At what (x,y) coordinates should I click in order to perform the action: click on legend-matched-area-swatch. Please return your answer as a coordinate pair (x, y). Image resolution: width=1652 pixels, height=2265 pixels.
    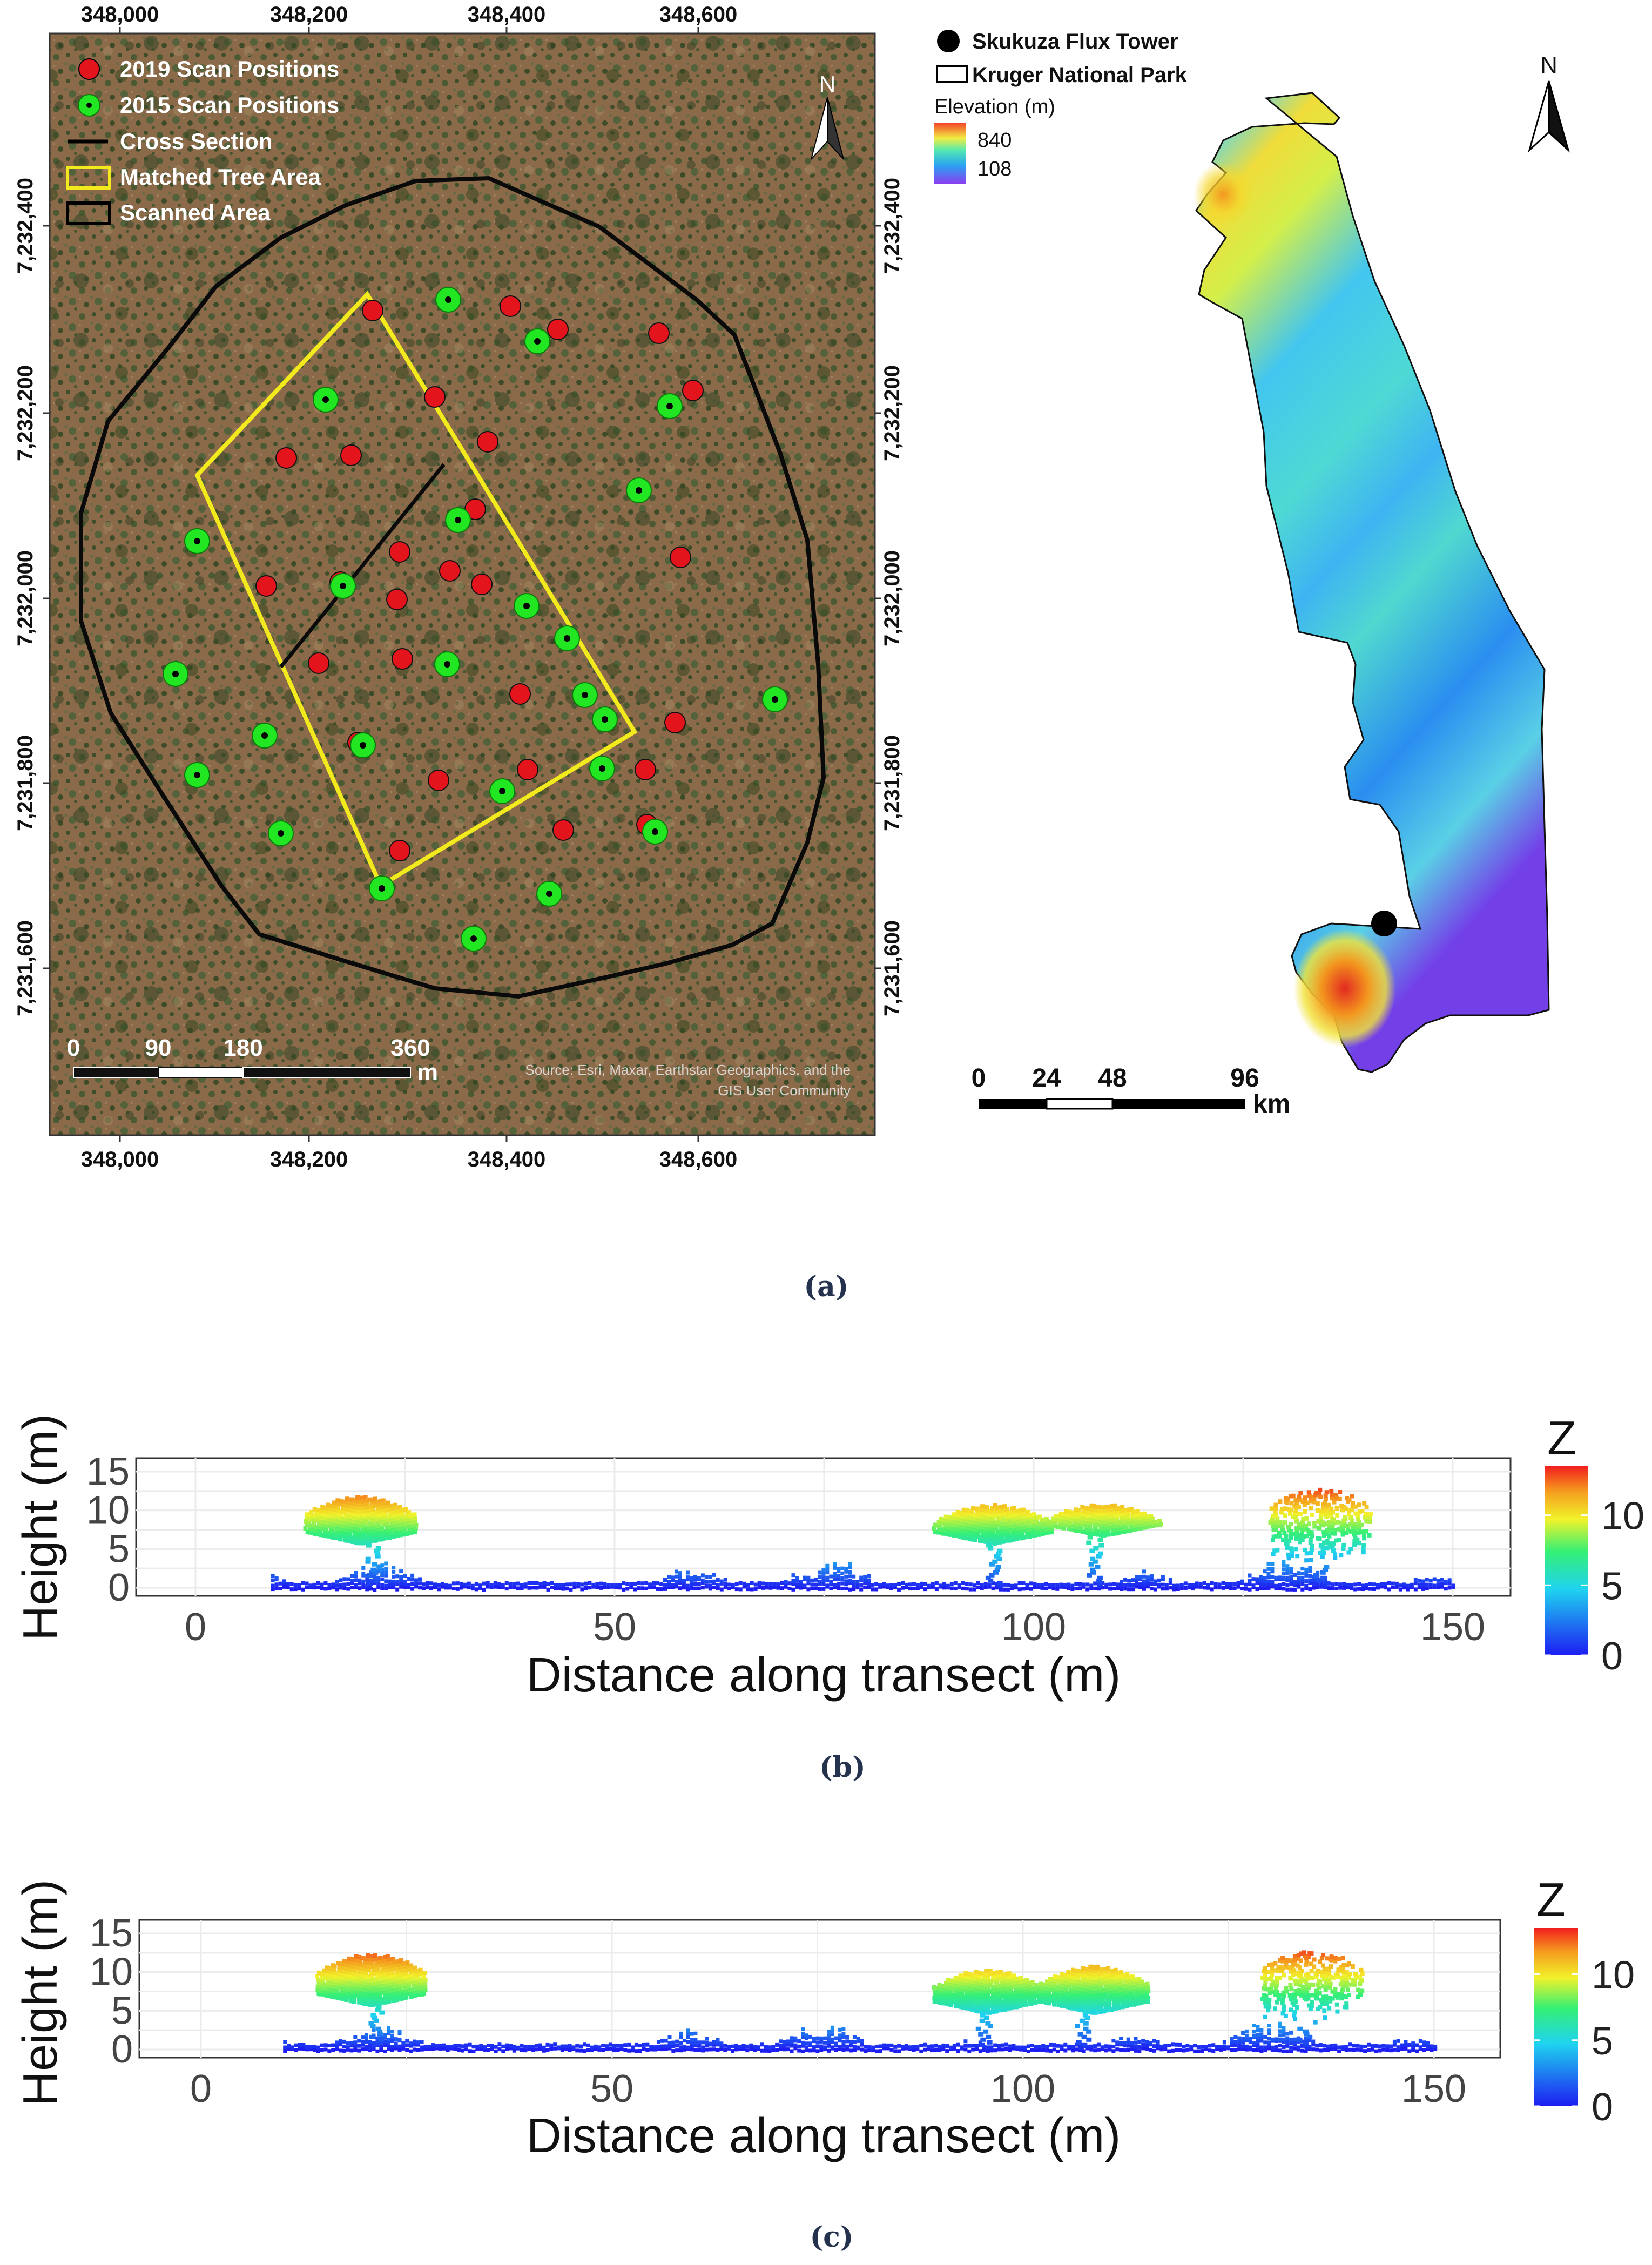
    Looking at the image, I should click on (88, 178).